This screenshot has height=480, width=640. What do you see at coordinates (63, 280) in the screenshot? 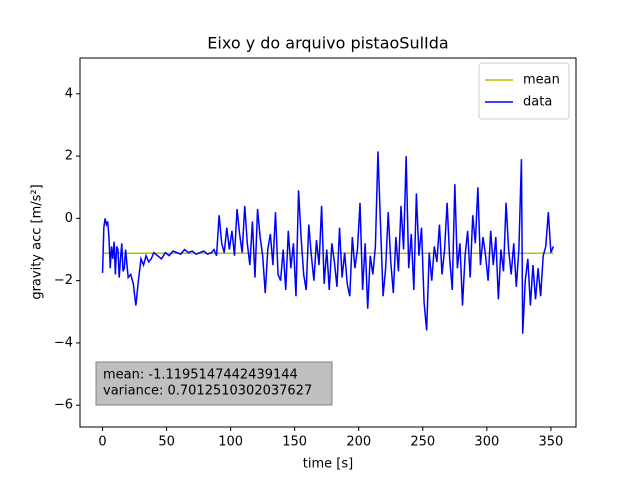
I see `y-tick-label: −2` at bounding box center [63, 280].